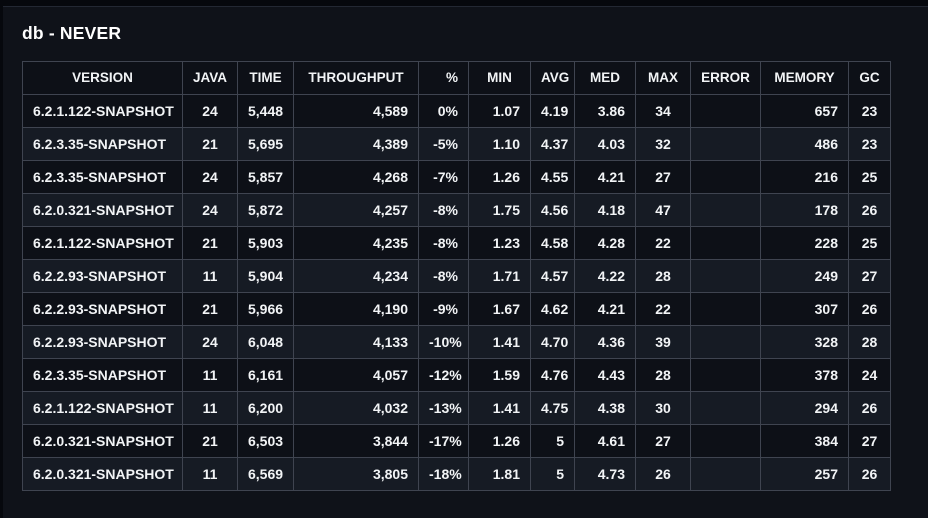  I want to click on cell-avg: 4.56, so click(552, 209).